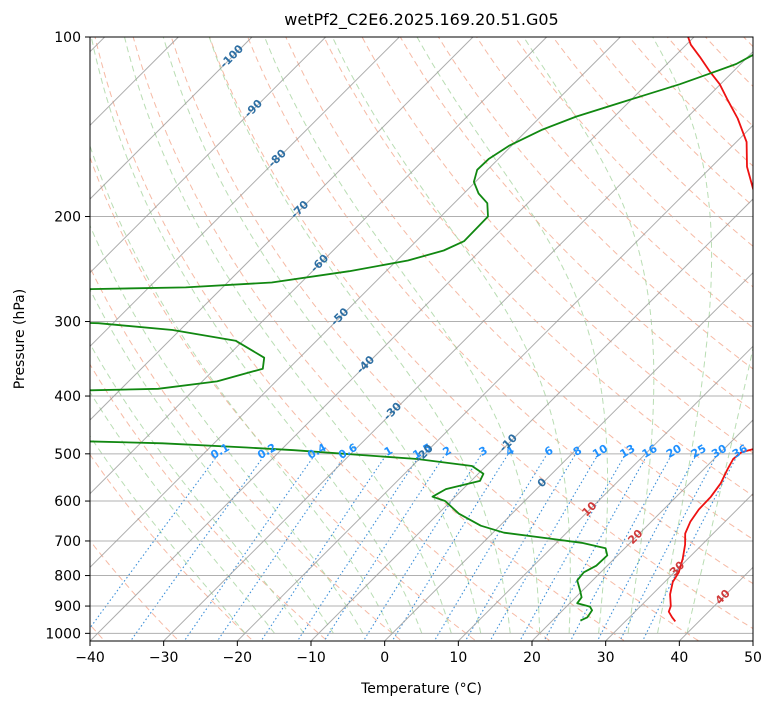 The width and height of the screenshot is (775, 708). Describe the element at coordinates (20, 339) in the screenshot. I see `y-axis-label: Pressure (hPa)` at that location.